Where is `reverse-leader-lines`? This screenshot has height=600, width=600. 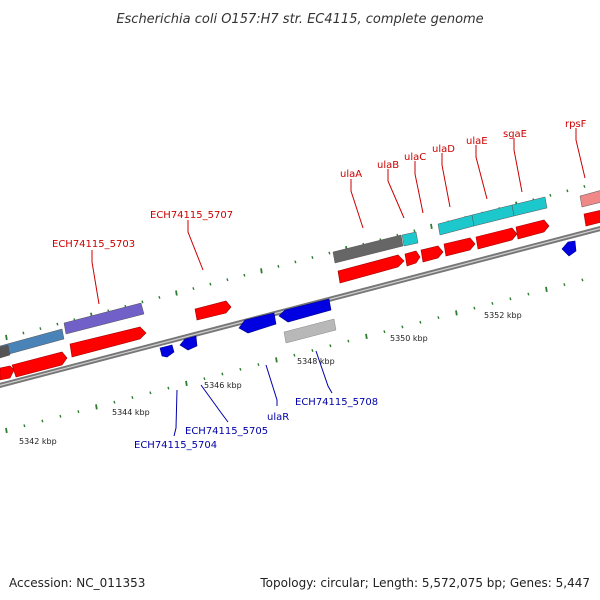 reverse-leader-lines is located at coordinates (253, 393).